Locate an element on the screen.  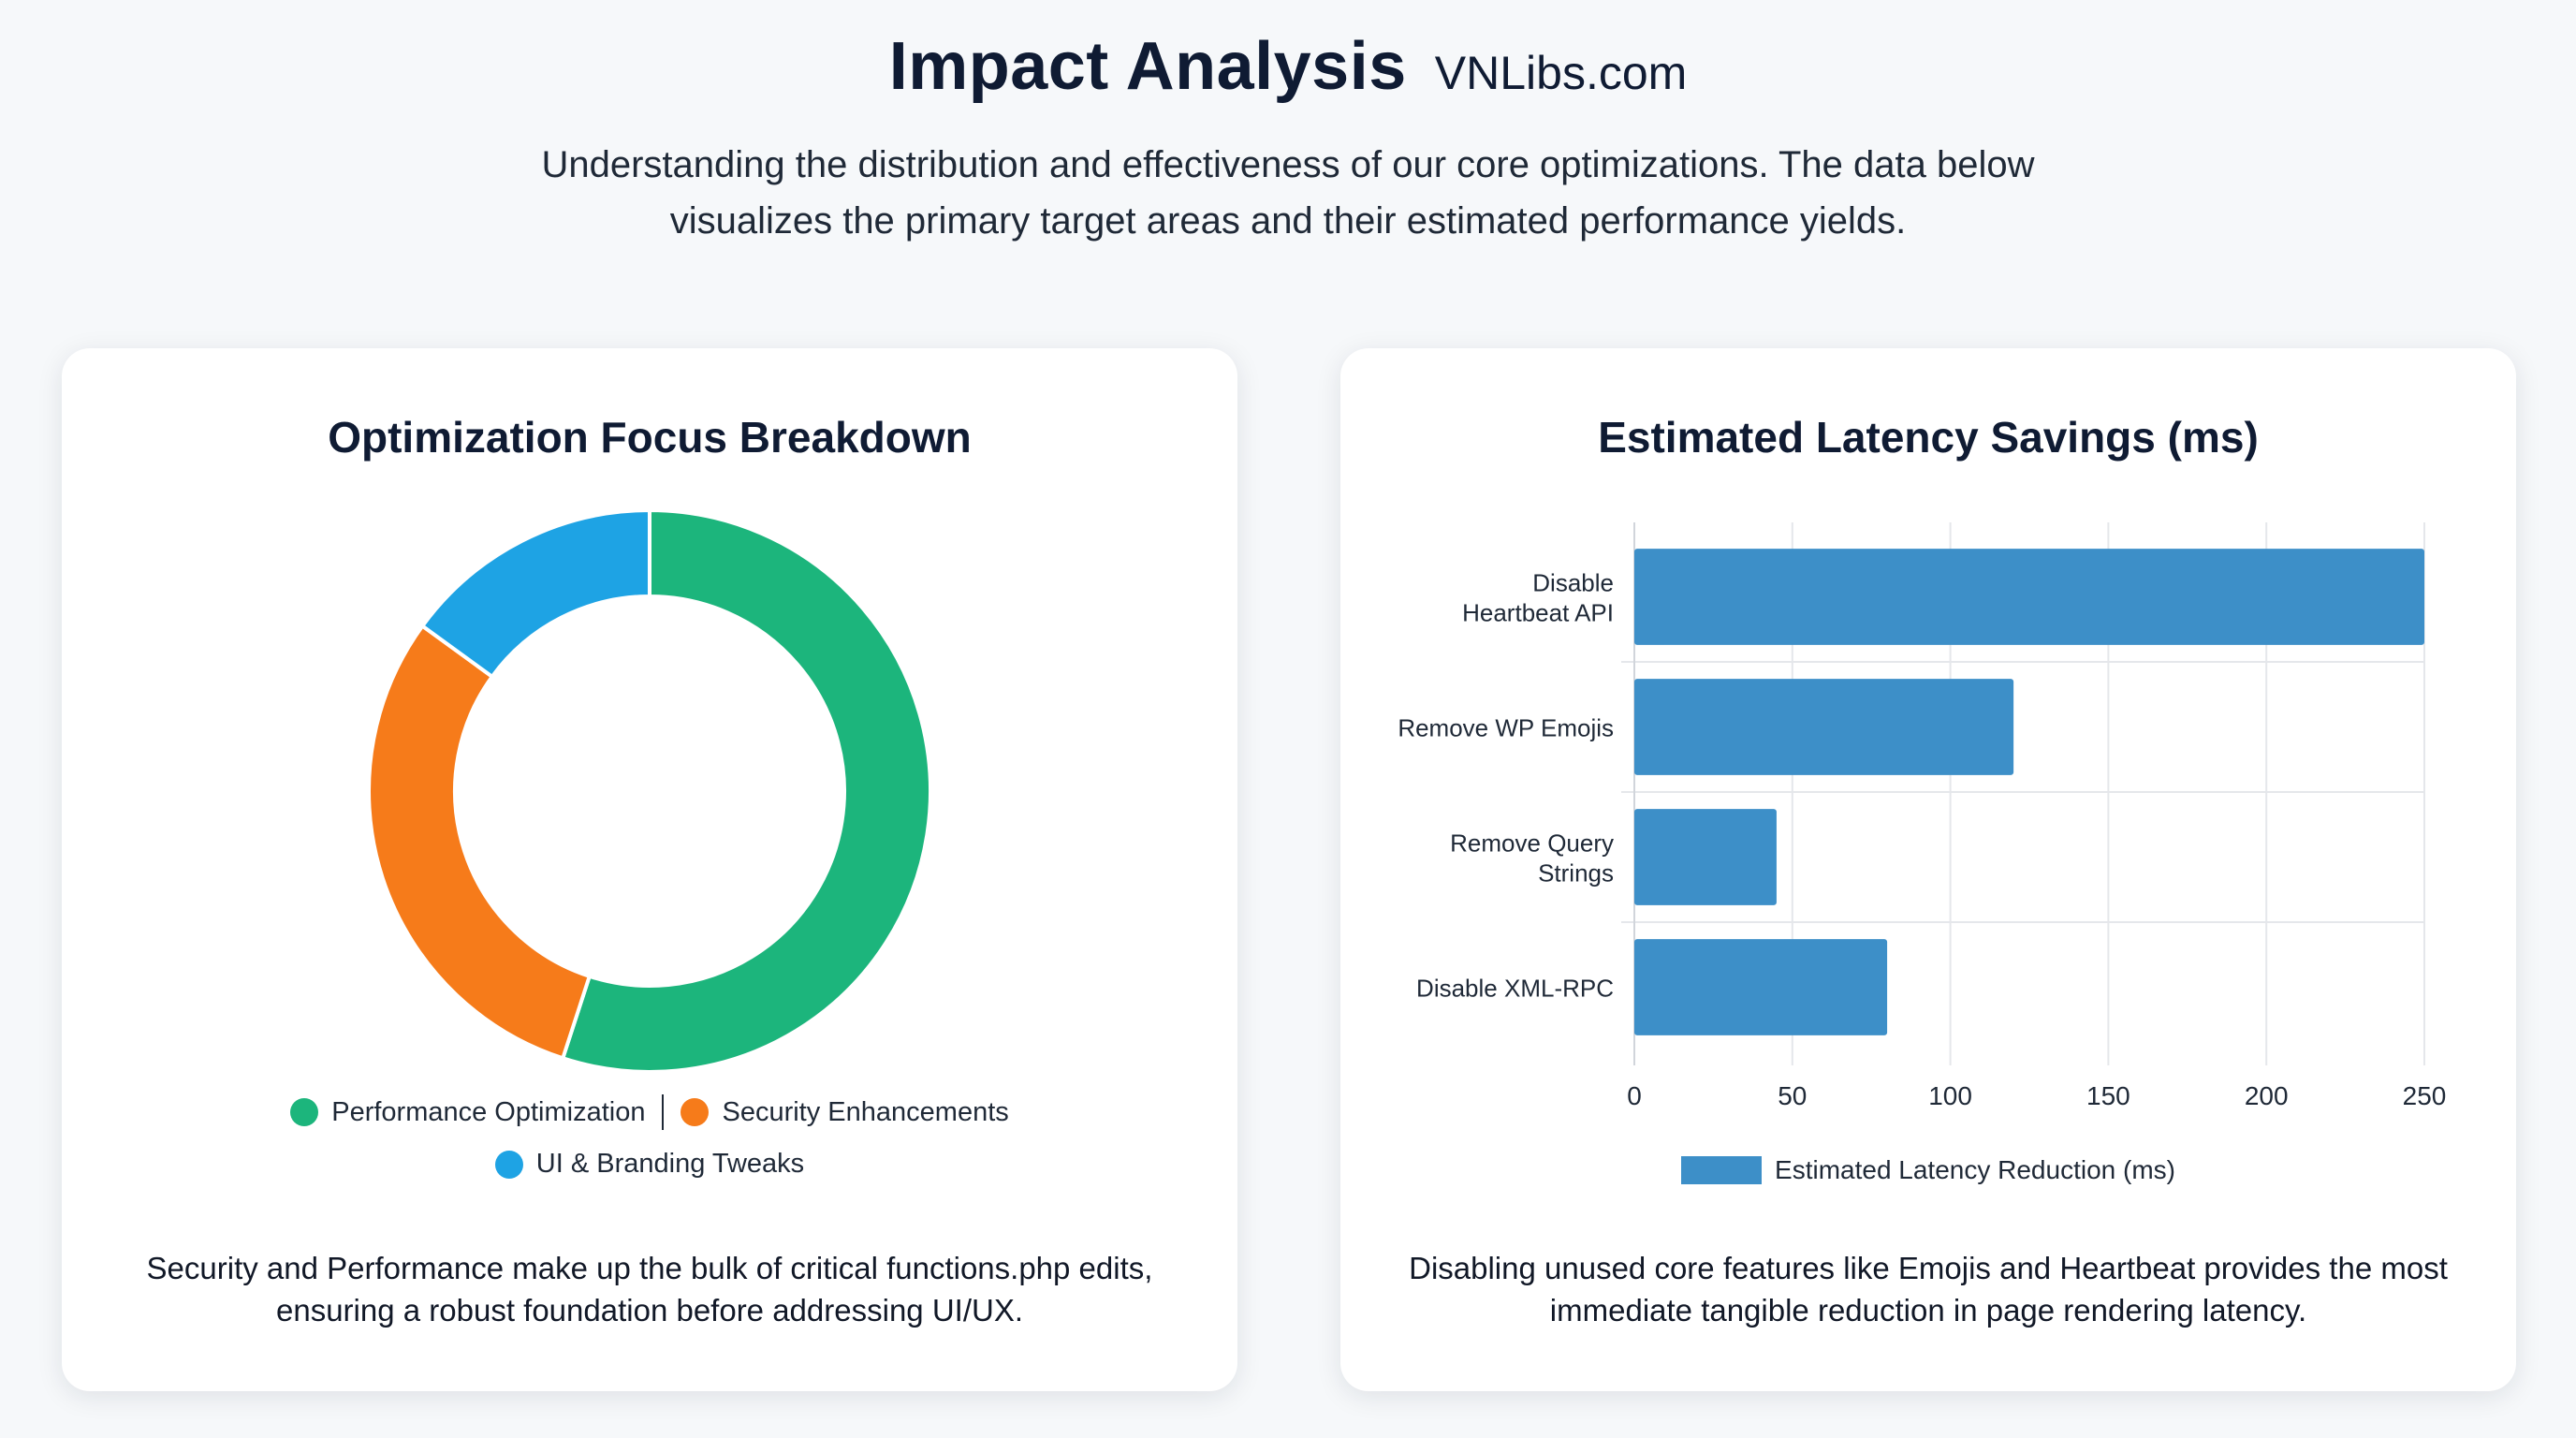
legend-label-security: Security Enhancements is located at coordinates (865, 1111).